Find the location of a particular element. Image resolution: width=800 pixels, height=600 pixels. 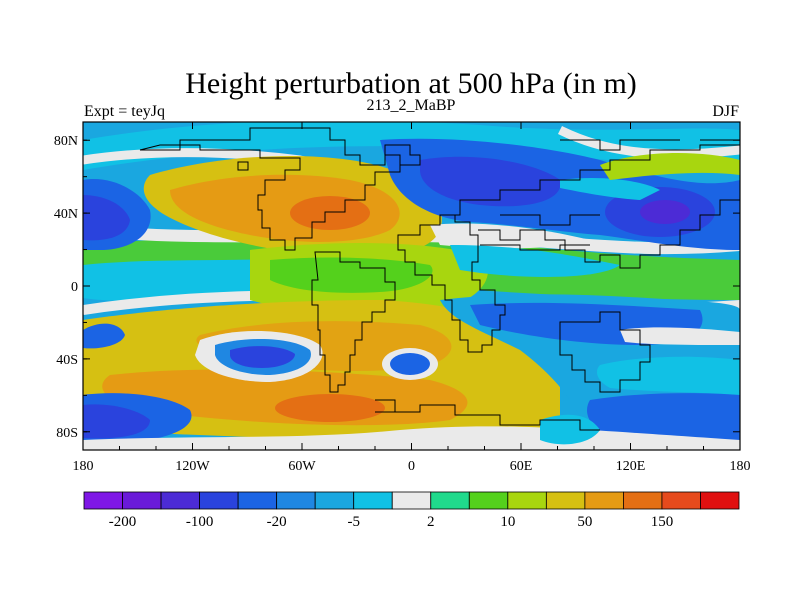

colorbar-label: 50 is located at coordinates (584, 522).